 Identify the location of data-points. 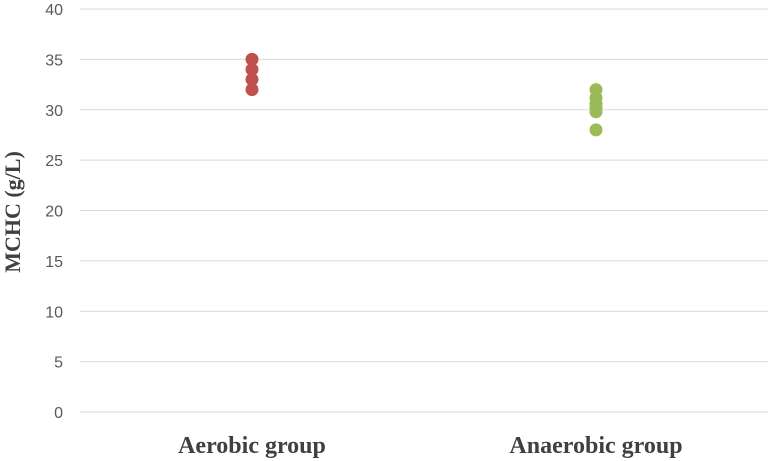
(424, 94).